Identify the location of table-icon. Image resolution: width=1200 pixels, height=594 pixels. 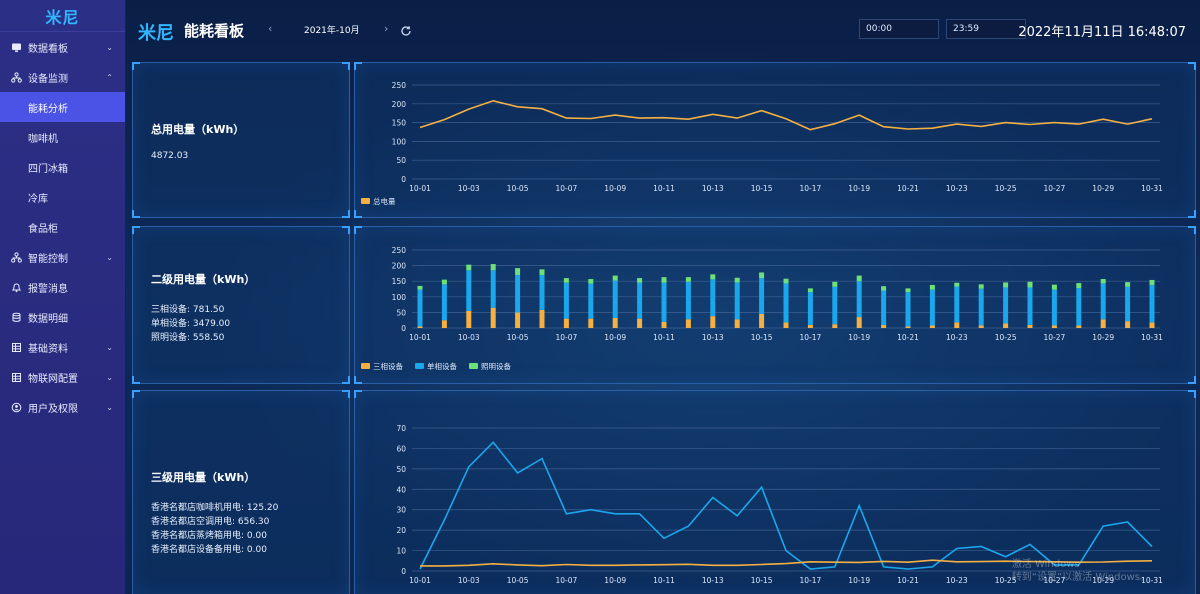
(16, 377).